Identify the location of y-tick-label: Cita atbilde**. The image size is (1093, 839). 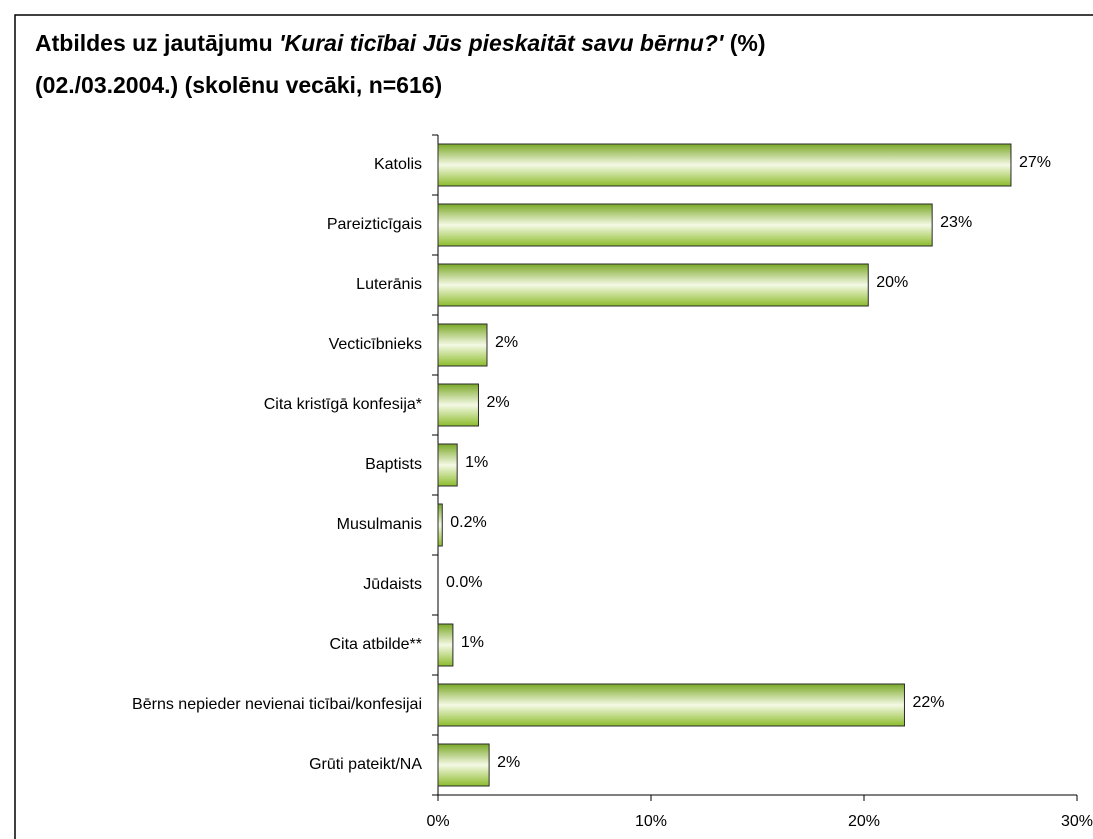
(376, 644).